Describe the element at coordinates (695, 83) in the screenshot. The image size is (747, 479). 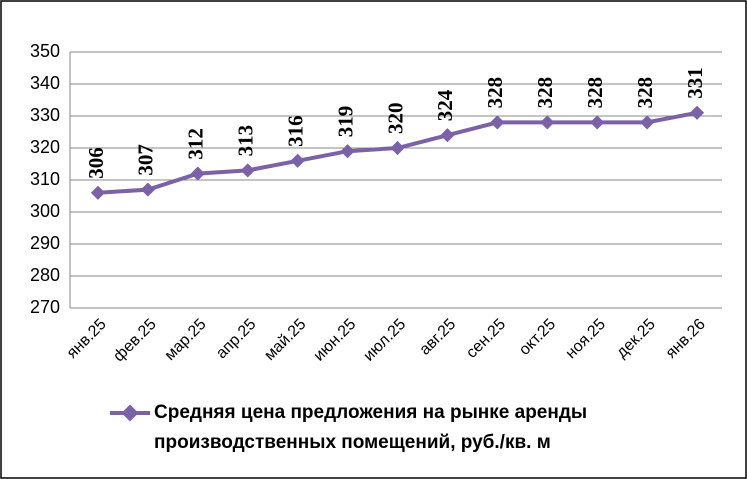
I see `data-label: 331` at that location.